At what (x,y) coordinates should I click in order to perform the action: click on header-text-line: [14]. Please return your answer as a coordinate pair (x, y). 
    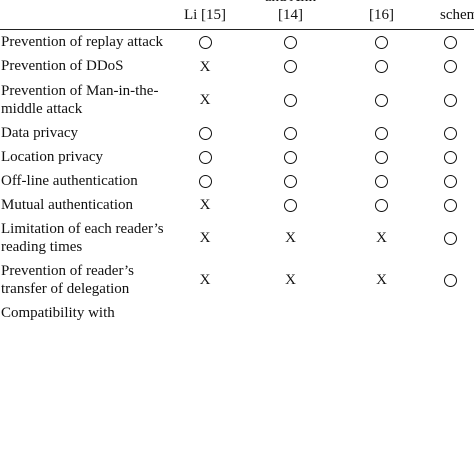
    Looking at the image, I should click on (290, 15).